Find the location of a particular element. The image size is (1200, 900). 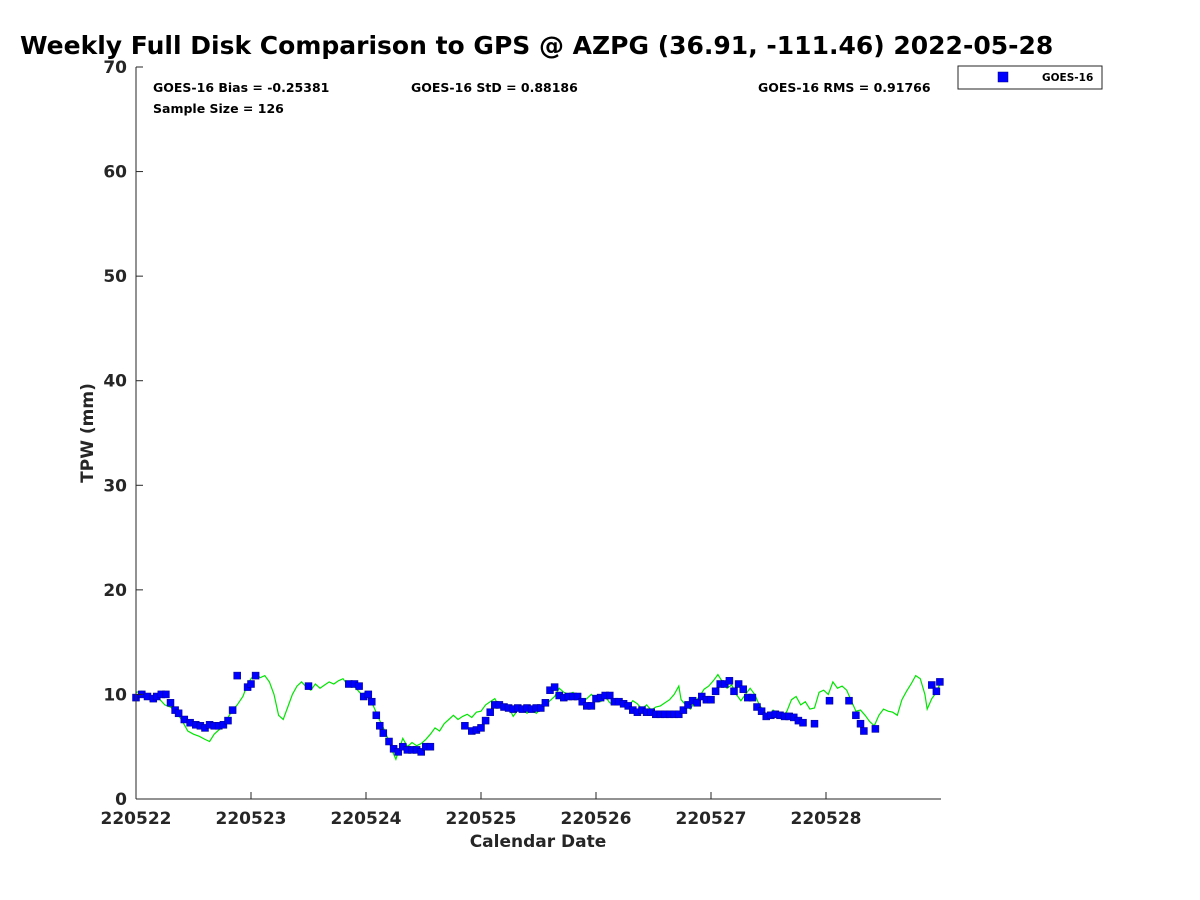

gps-series-line is located at coordinates (538, 717).